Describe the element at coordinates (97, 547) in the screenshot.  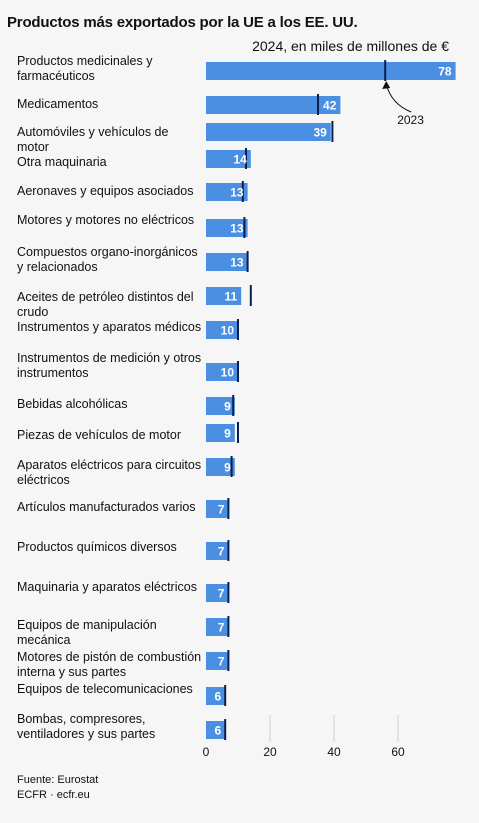
I see `category-label: Productos químicos diversos` at that location.